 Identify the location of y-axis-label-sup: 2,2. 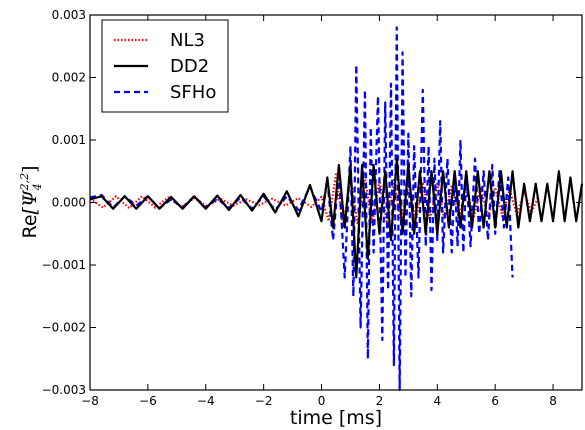
(24, 182).